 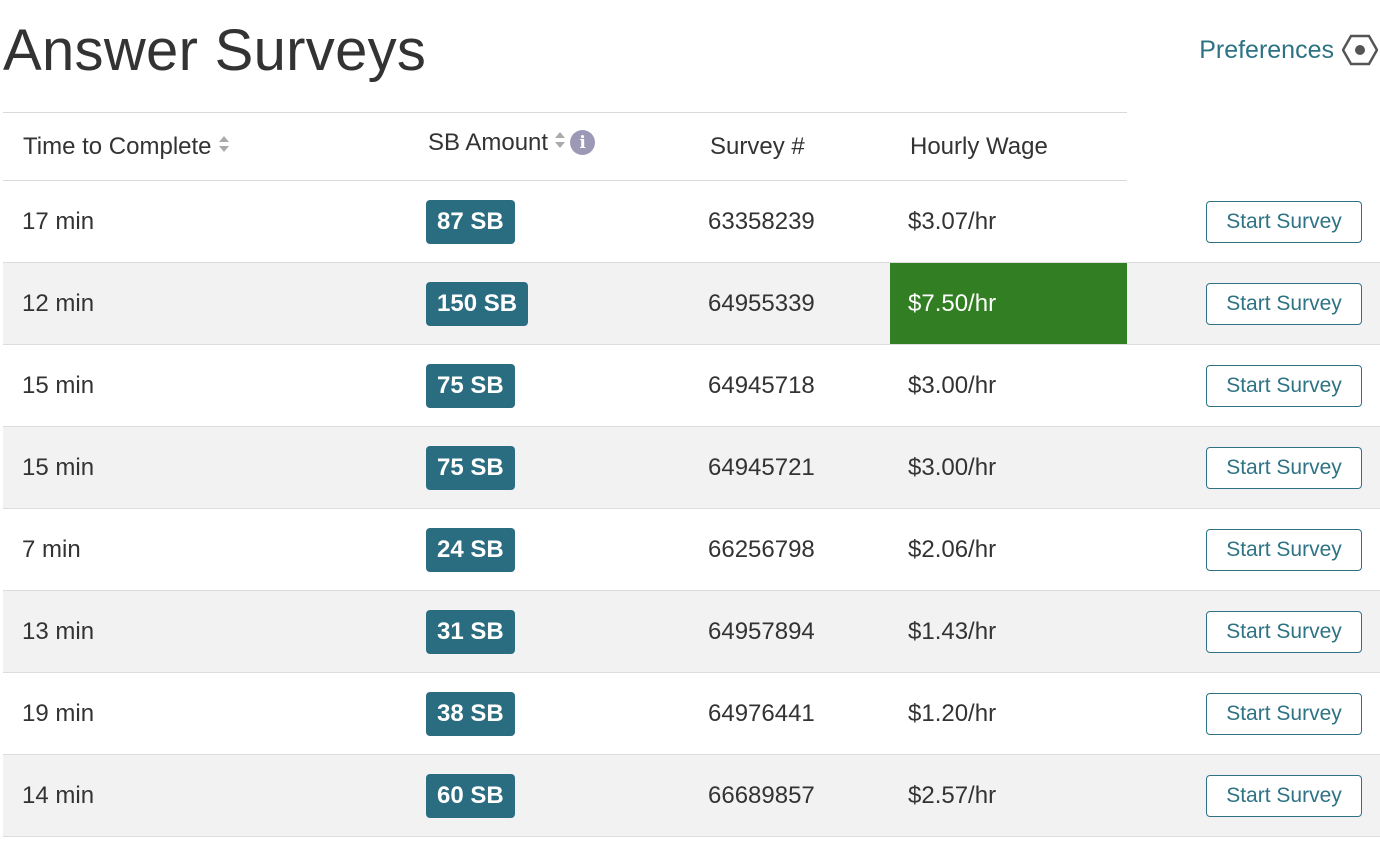 I want to click on sb-amount-cell: 60 SB, so click(x=470, y=795).